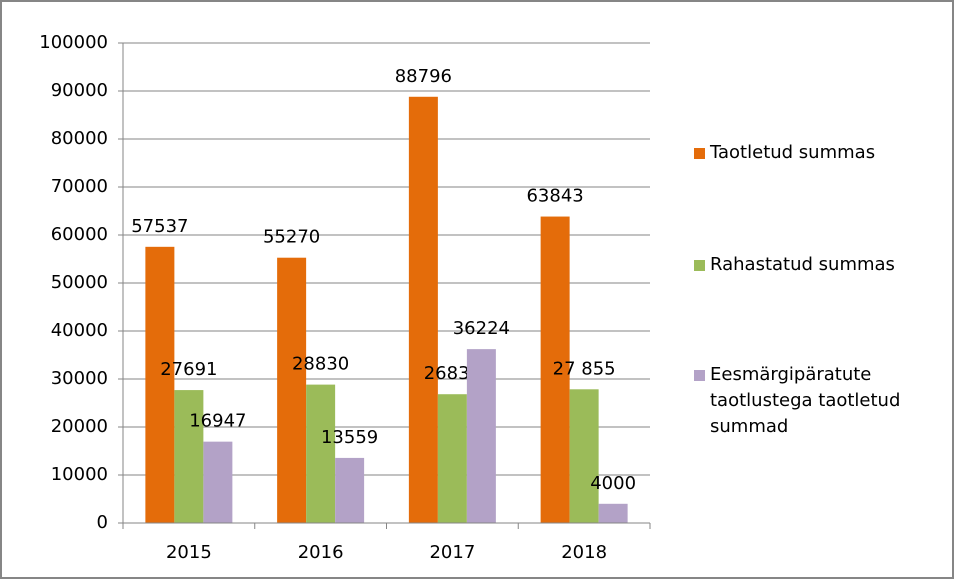  What do you see at coordinates (321, 552) in the screenshot?
I see `x-tick-label: 2016` at bounding box center [321, 552].